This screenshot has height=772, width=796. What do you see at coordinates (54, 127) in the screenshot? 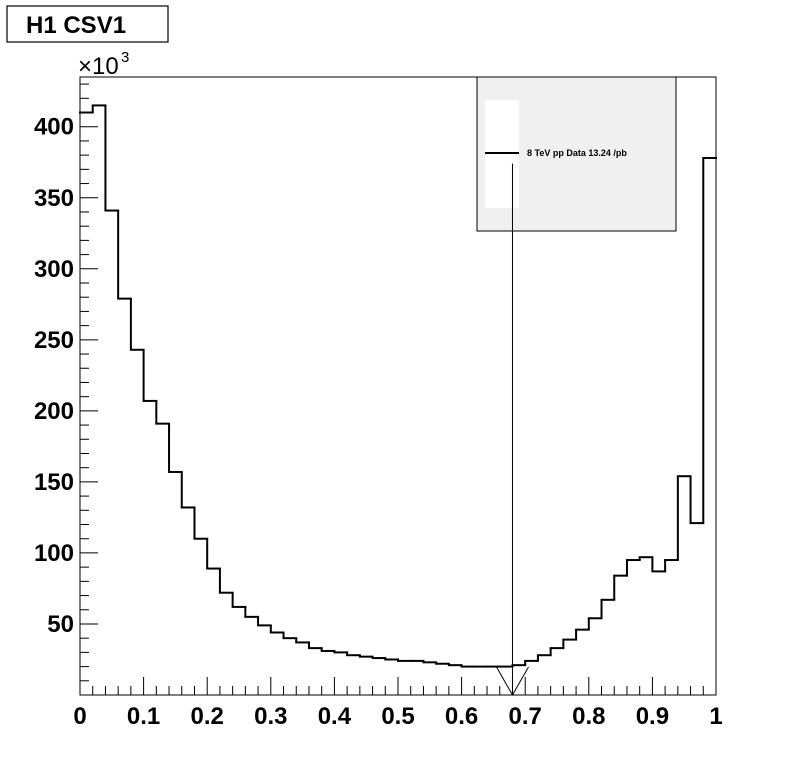
I see `y-tick-label: 400` at bounding box center [54, 127].